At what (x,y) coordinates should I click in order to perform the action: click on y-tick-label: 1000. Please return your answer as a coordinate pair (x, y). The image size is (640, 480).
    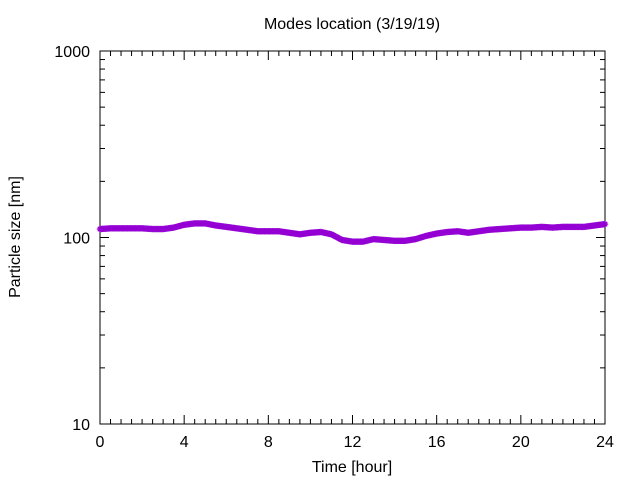
    Looking at the image, I should click on (72, 52).